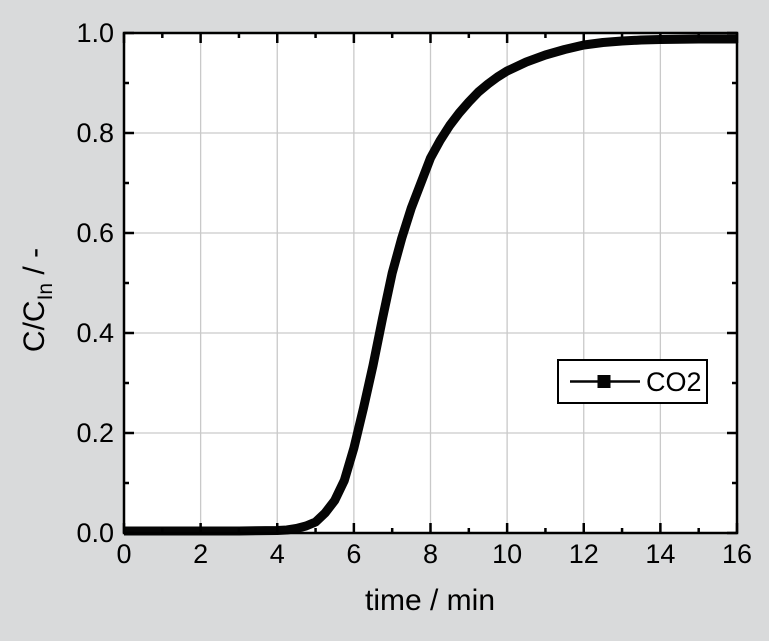 The height and width of the screenshot is (641, 769). What do you see at coordinates (45, 292) in the screenshot?
I see `y-axis-label-subscript: In` at bounding box center [45, 292].